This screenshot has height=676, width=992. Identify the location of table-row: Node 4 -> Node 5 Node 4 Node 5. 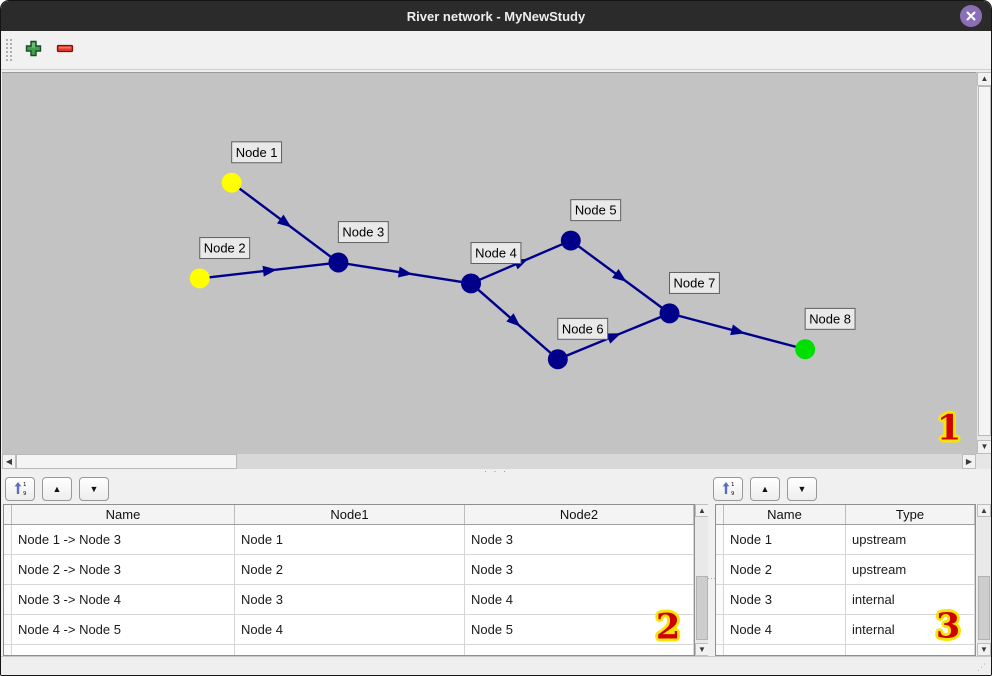
(349, 630).